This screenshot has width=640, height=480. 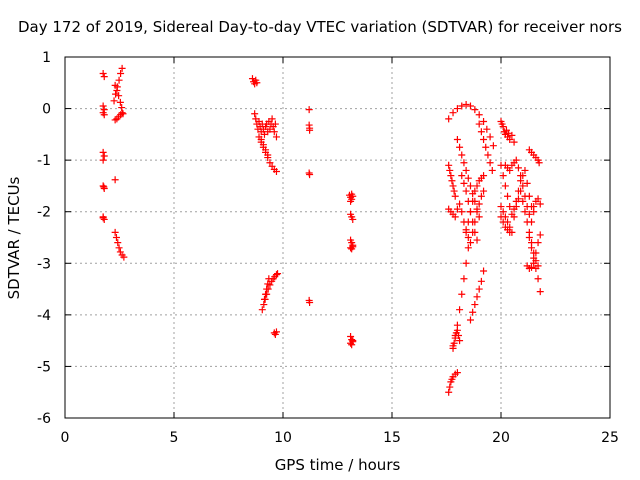 I want to click on y-tick-label: -1, so click(x=44, y=161).